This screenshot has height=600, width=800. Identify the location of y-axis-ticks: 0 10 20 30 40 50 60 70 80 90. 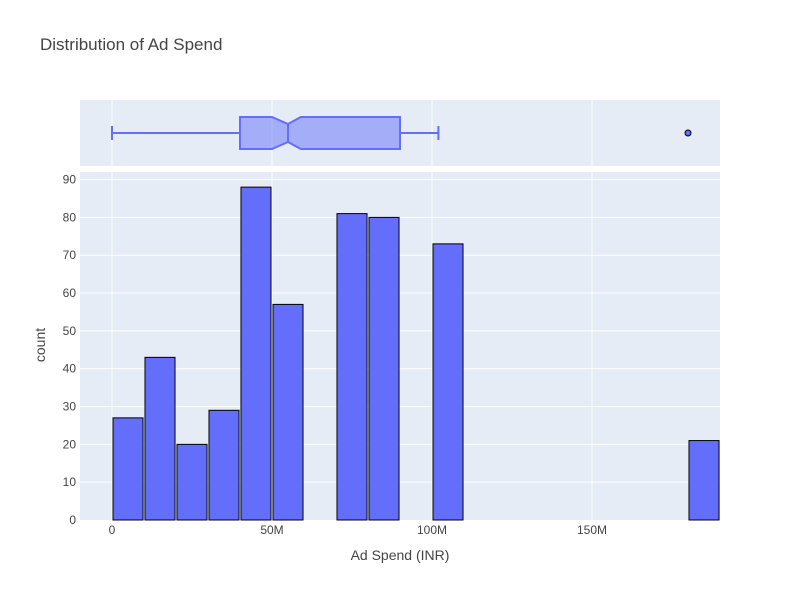
(70, 350).